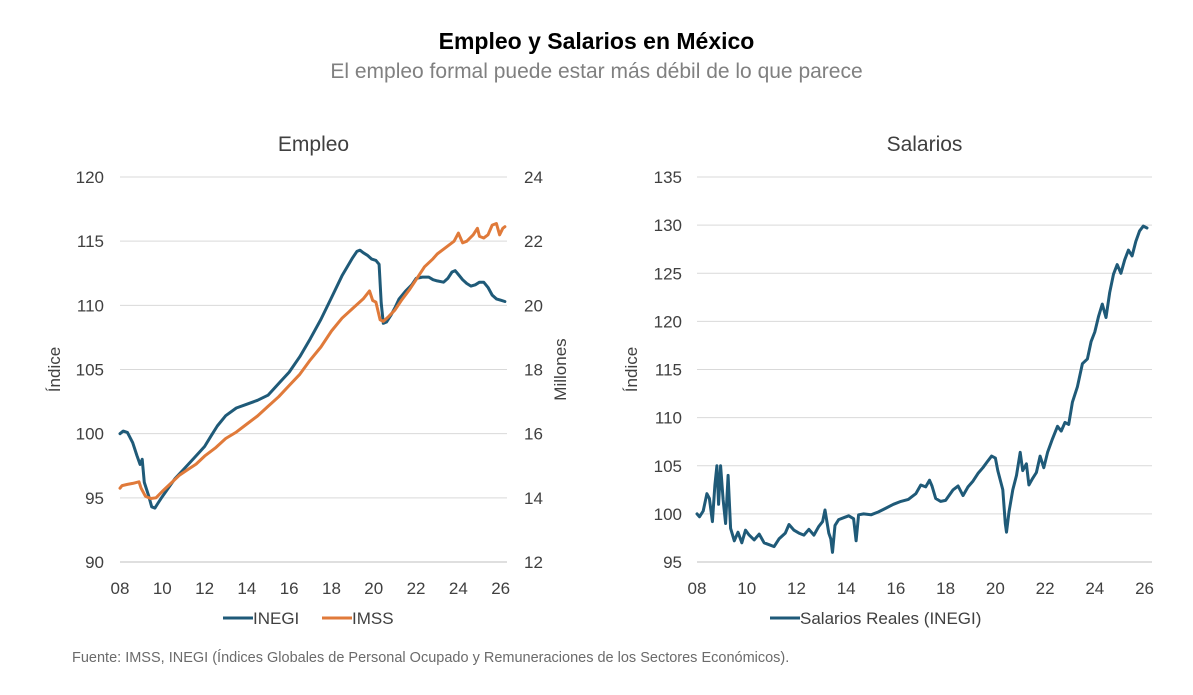  Describe the element at coordinates (533, 370) in the screenshot. I see `y2-tick-label: 18` at that location.